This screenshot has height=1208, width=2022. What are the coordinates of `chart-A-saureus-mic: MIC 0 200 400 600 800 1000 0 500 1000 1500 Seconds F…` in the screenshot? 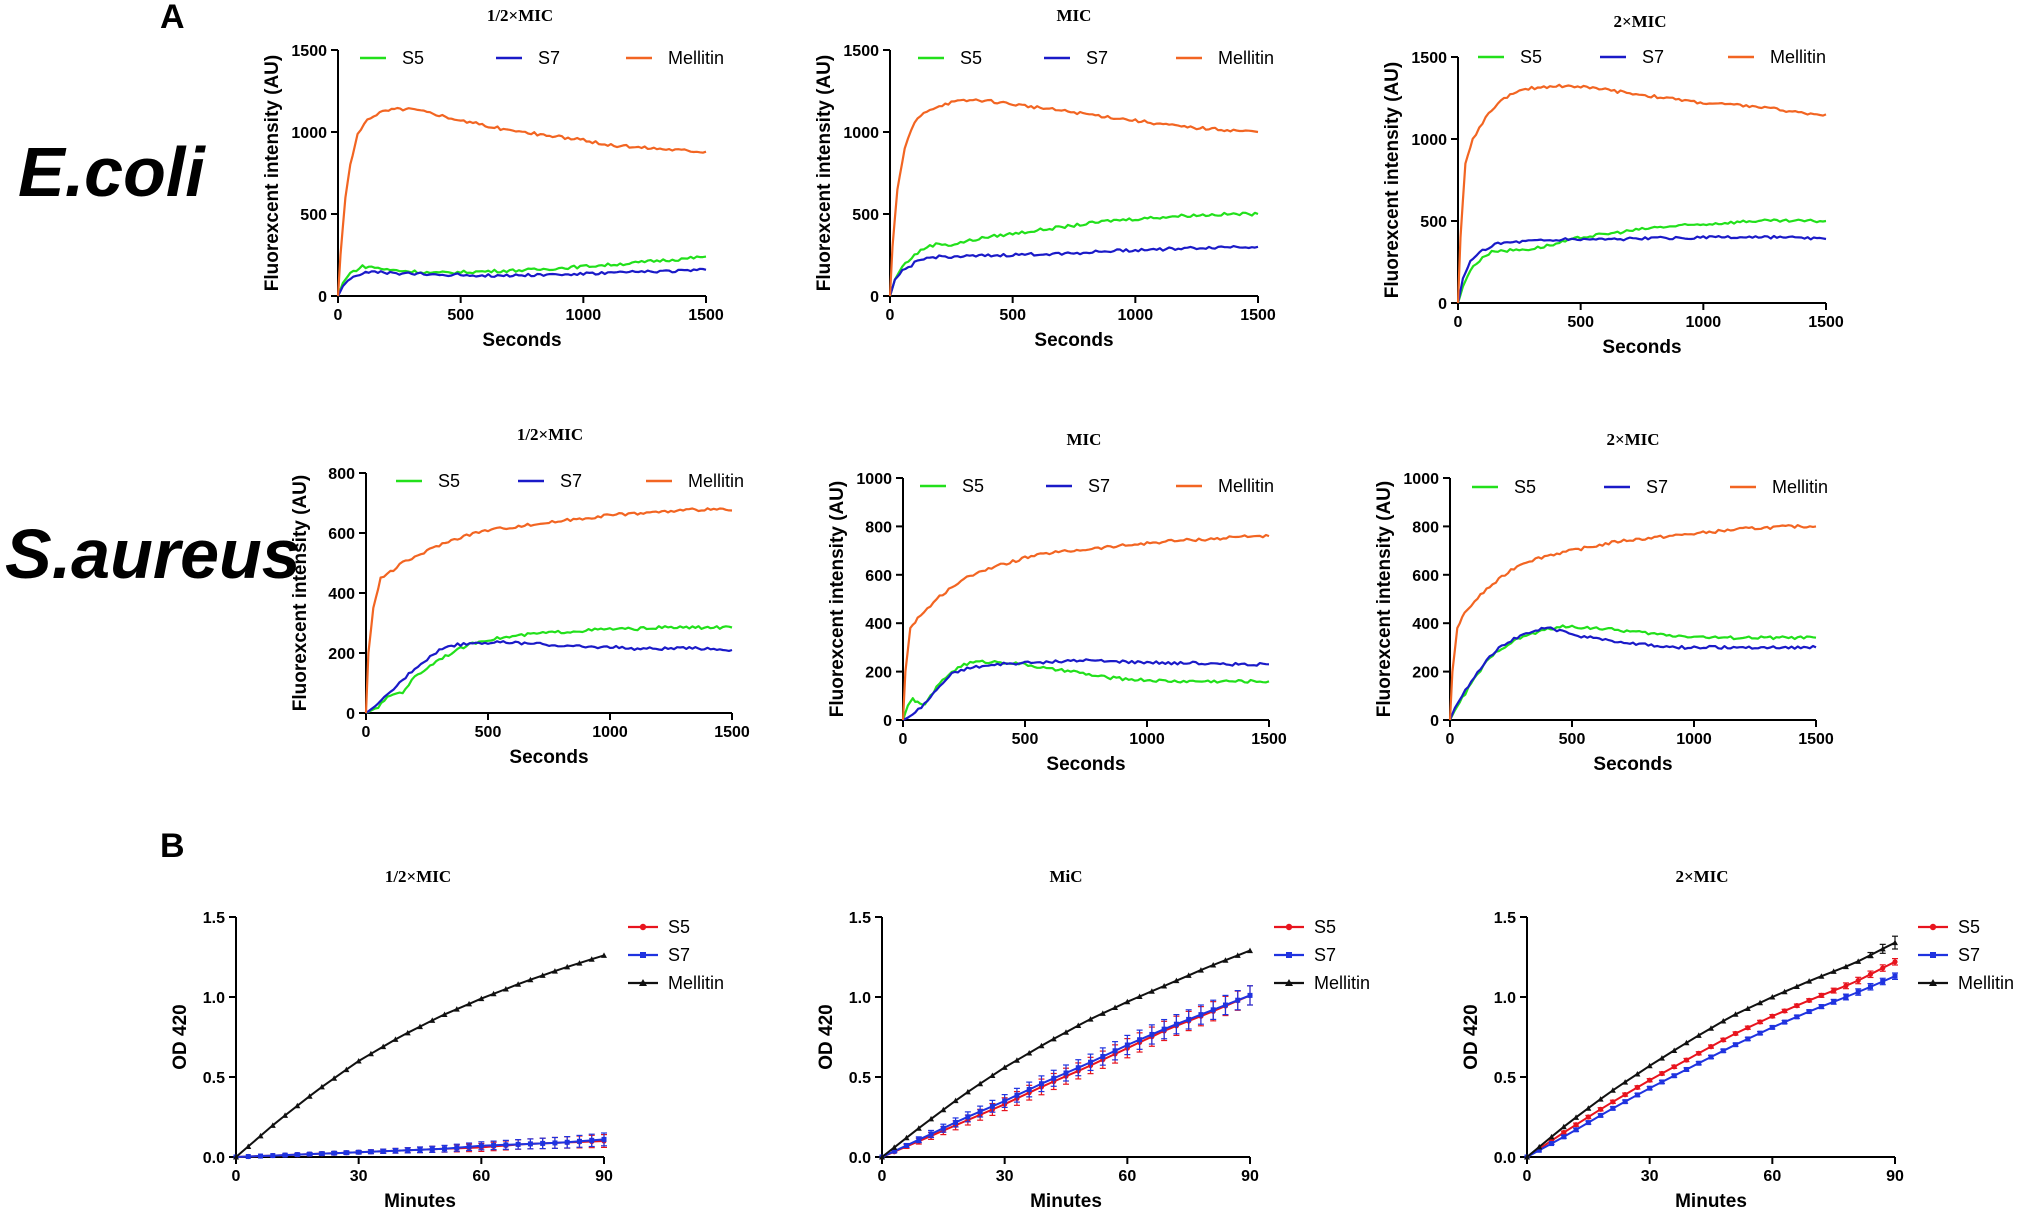 It's located at (1057, 602).